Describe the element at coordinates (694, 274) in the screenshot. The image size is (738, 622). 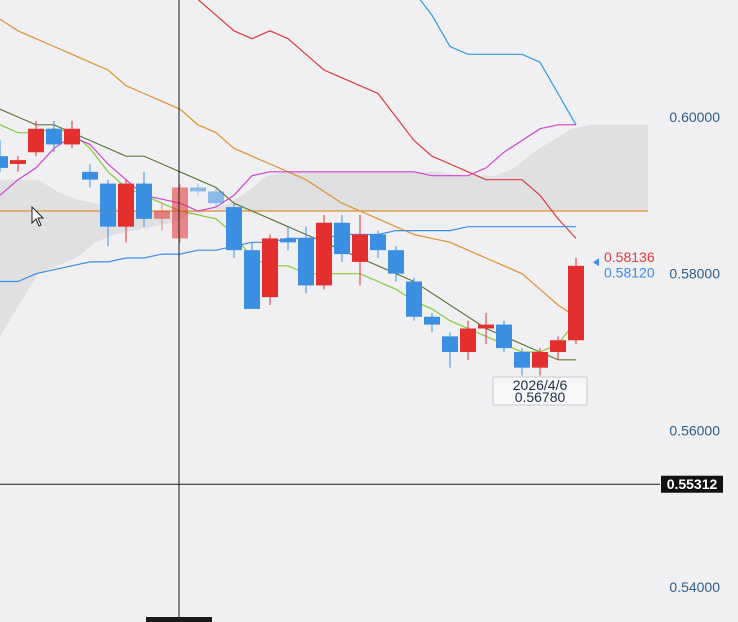
I see `y-tick-label: 0.58000` at that location.